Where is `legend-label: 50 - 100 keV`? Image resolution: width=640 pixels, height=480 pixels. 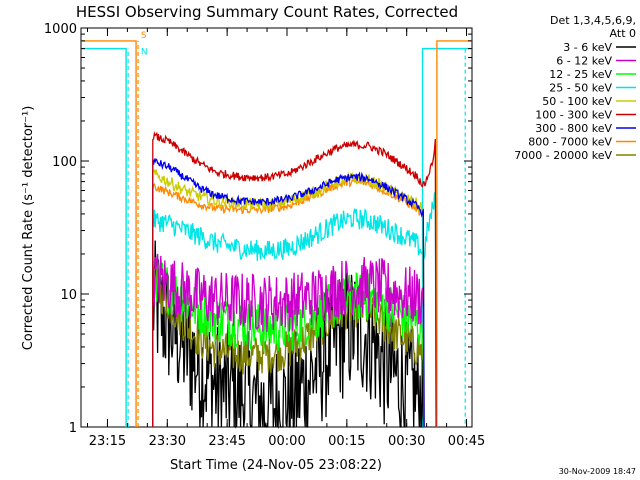
legend-label: 50 - 100 keV is located at coordinates (577, 101).